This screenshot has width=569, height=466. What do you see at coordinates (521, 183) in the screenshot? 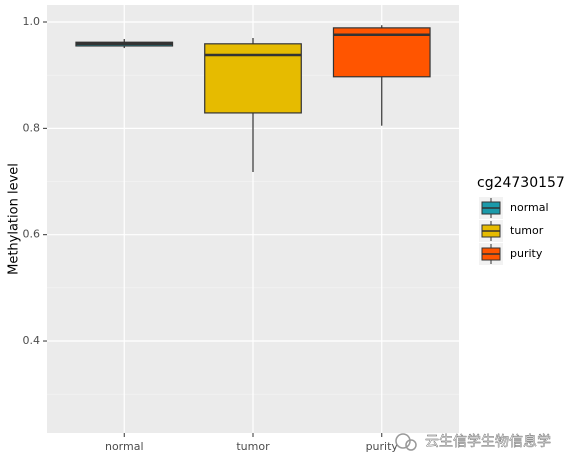
I see `legend-title: cg24730157` at bounding box center [521, 183].